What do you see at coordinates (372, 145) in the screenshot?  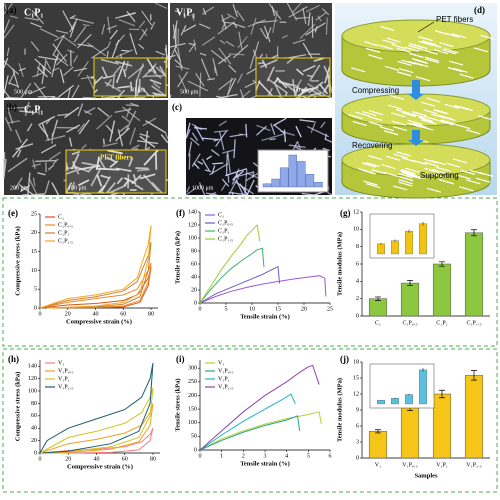 I see `step-label: Recovering` at bounding box center [372, 145].